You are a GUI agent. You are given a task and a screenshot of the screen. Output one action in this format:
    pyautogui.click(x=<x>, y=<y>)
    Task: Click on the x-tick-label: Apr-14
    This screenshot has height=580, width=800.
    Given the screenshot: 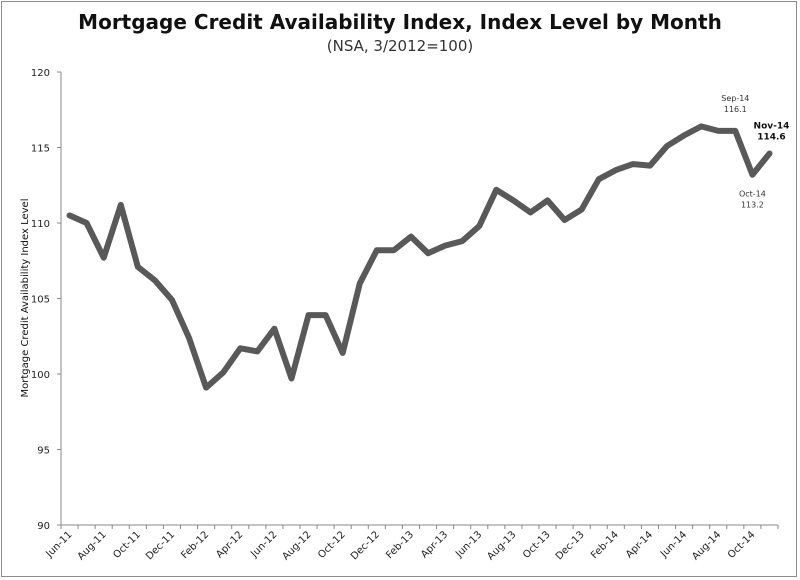 What is the action you would take?
    pyautogui.click(x=639, y=544)
    